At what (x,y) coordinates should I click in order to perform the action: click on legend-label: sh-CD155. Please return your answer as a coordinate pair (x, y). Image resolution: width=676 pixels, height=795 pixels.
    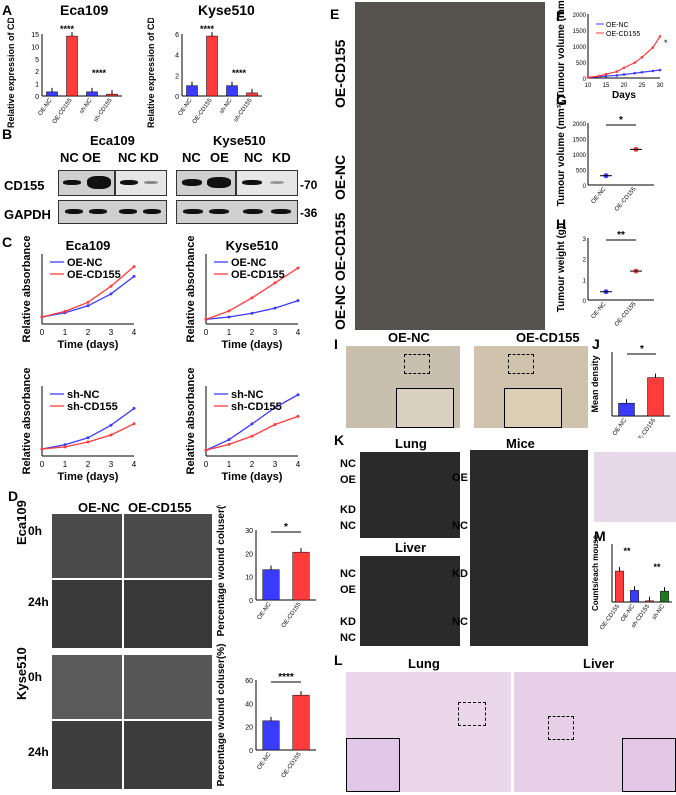
    Looking at the image, I should click on (92, 407).